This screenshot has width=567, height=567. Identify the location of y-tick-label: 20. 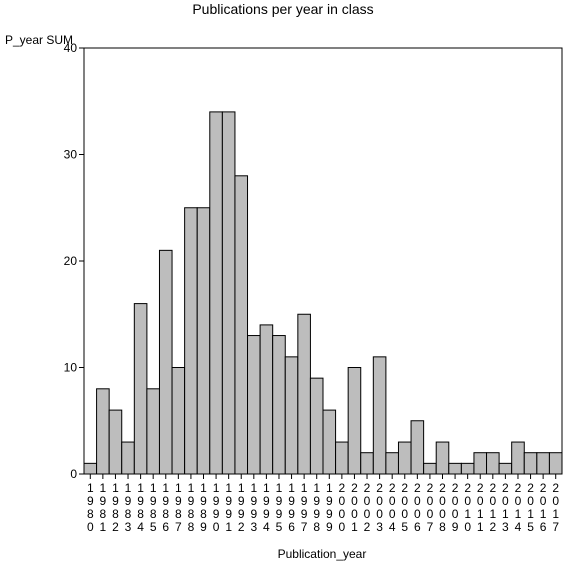
(71, 261).